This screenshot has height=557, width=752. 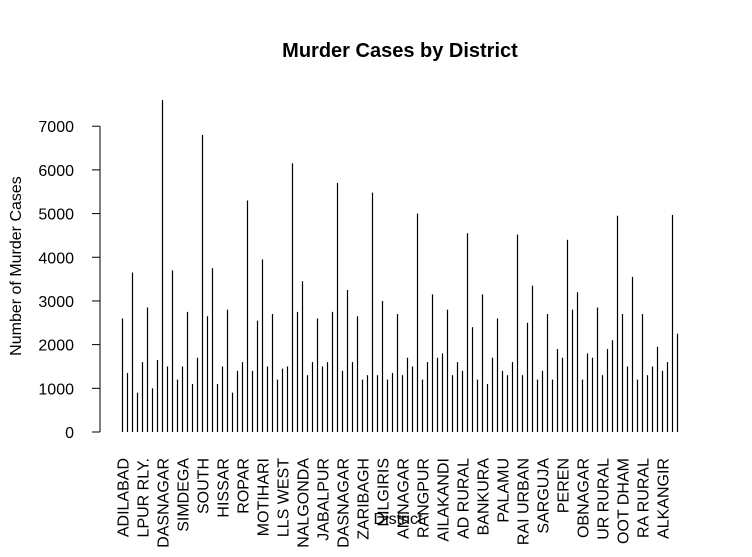 I want to click on y-tick-label: 3000, so click(x=56, y=302).